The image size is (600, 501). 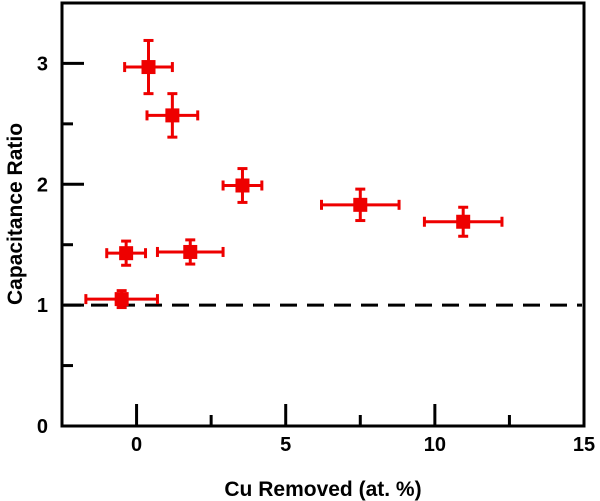 What do you see at coordinates (435, 445) in the screenshot?
I see `x-tick-label: 10` at bounding box center [435, 445].